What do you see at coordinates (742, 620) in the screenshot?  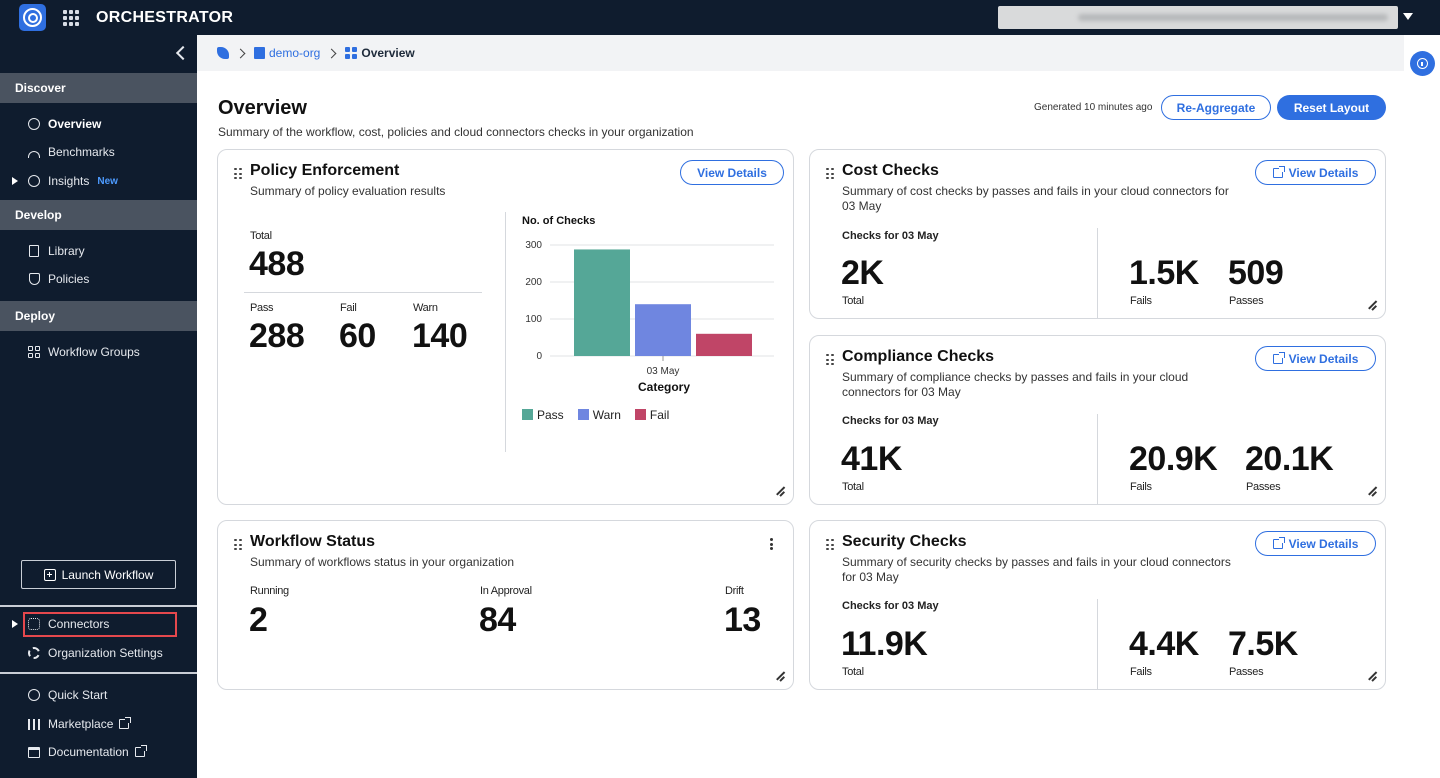 I see `drift-value: 13` at bounding box center [742, 620].